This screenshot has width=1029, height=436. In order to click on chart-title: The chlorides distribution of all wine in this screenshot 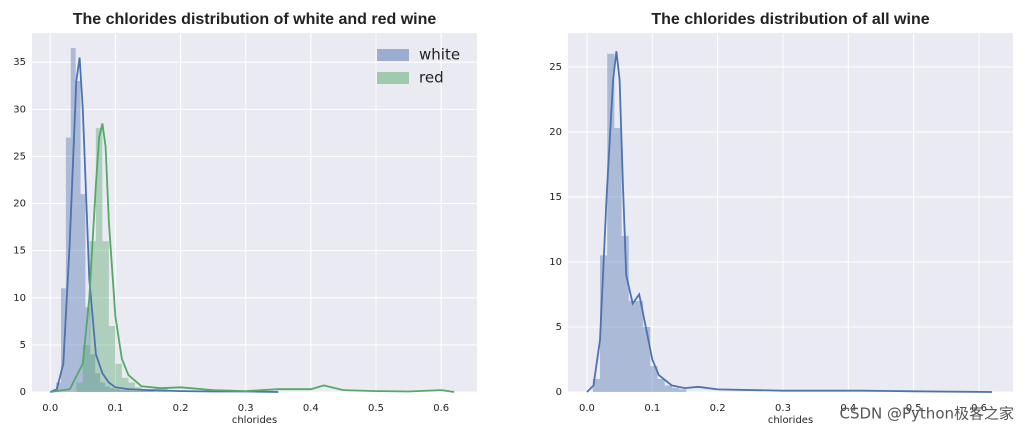, I will do `click(790, 19)`.